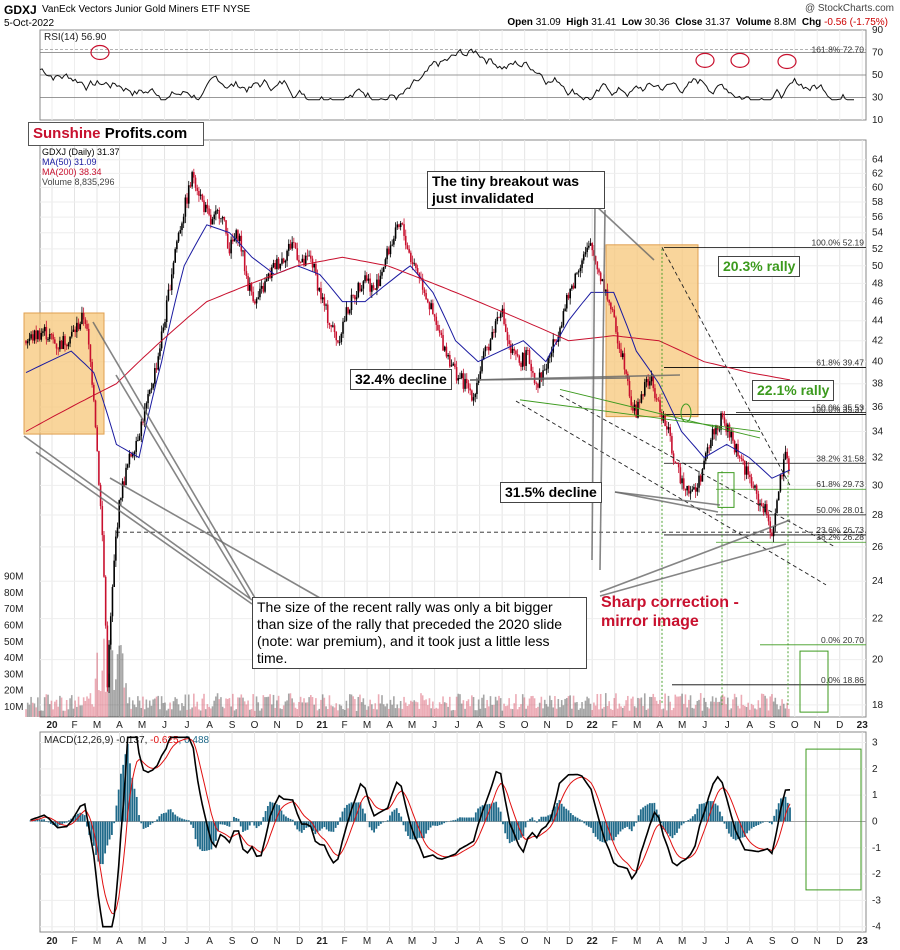  Describe the element at coordinates (52, 725) in the screenshot. I see `price-x-tick: 20` at that location.